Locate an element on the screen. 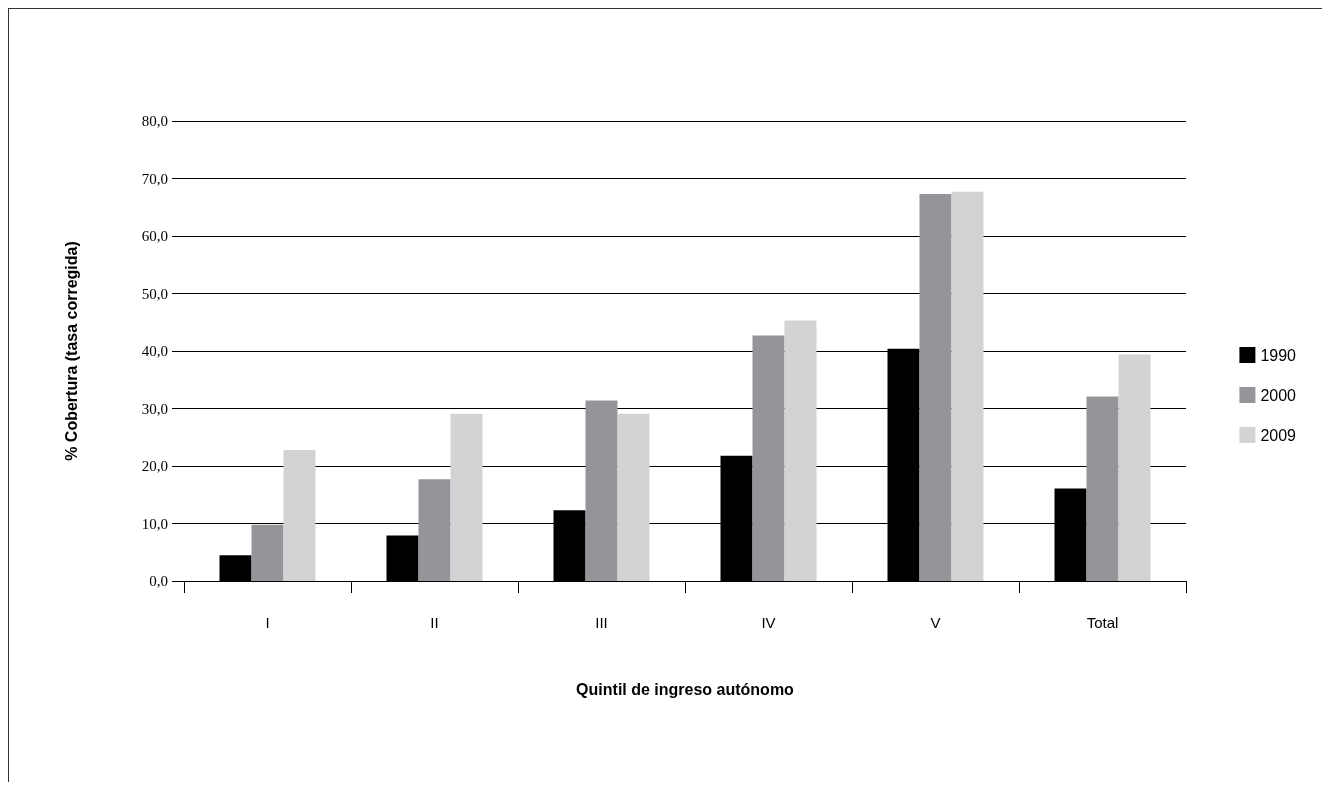  legend-label: 2000 is located at coordinates (1278, 395).